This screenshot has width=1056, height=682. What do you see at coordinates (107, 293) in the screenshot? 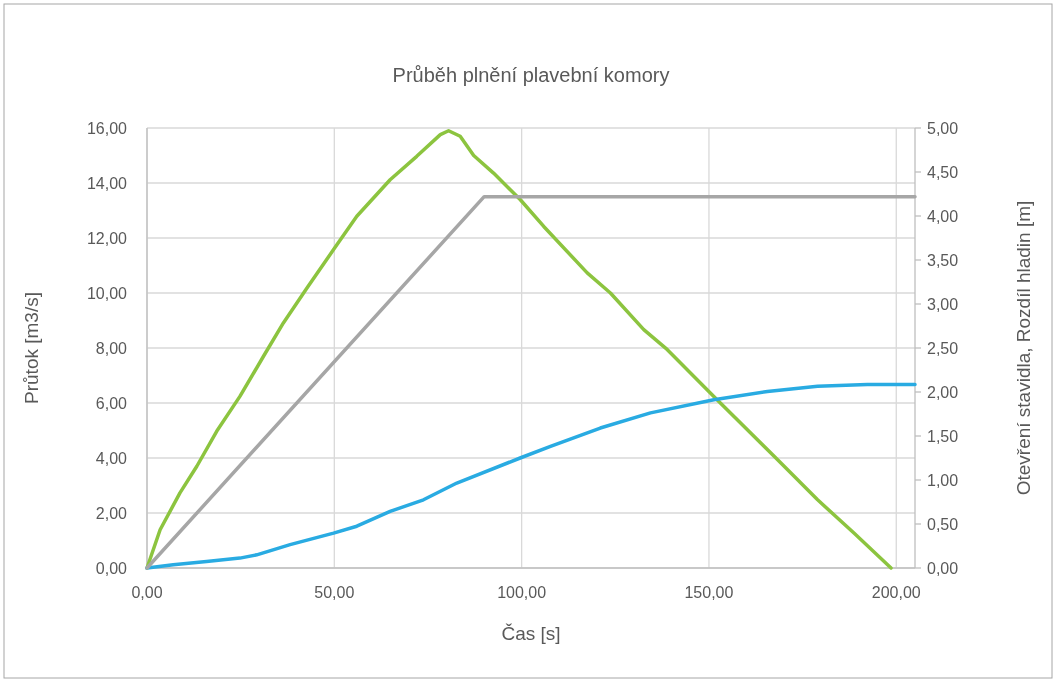
I see `y-tick-label: 10,00` at bounding box center [107, 293].